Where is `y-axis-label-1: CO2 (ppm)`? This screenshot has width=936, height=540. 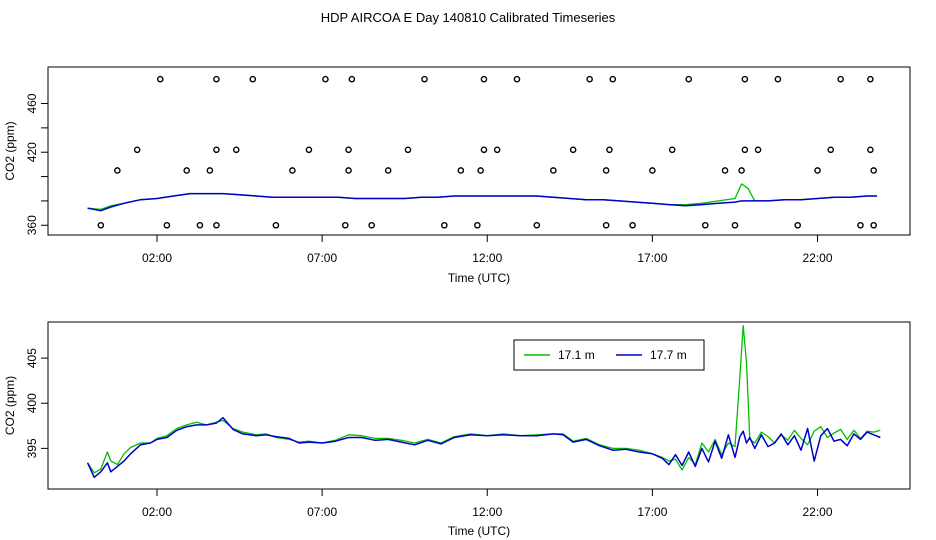
y-axis-label-1: CO2 (ppm) is located at coordinates (10, 150).